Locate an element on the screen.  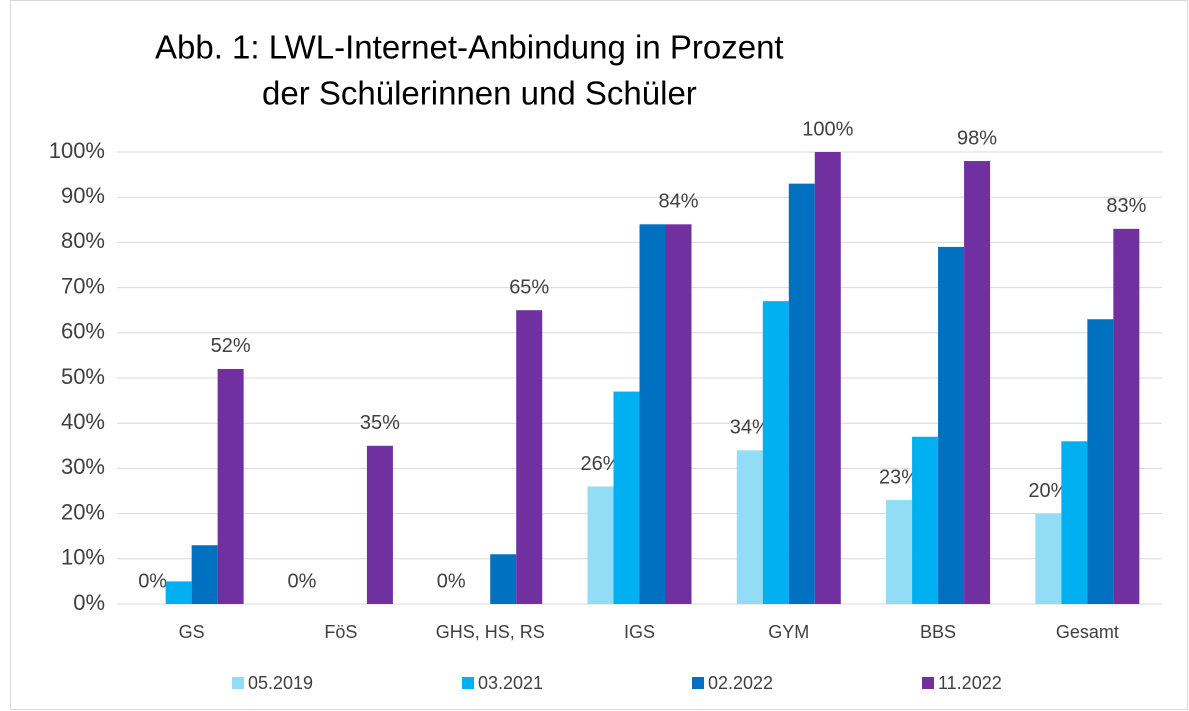
data-label: 98% is located at coordinates (977, 138).